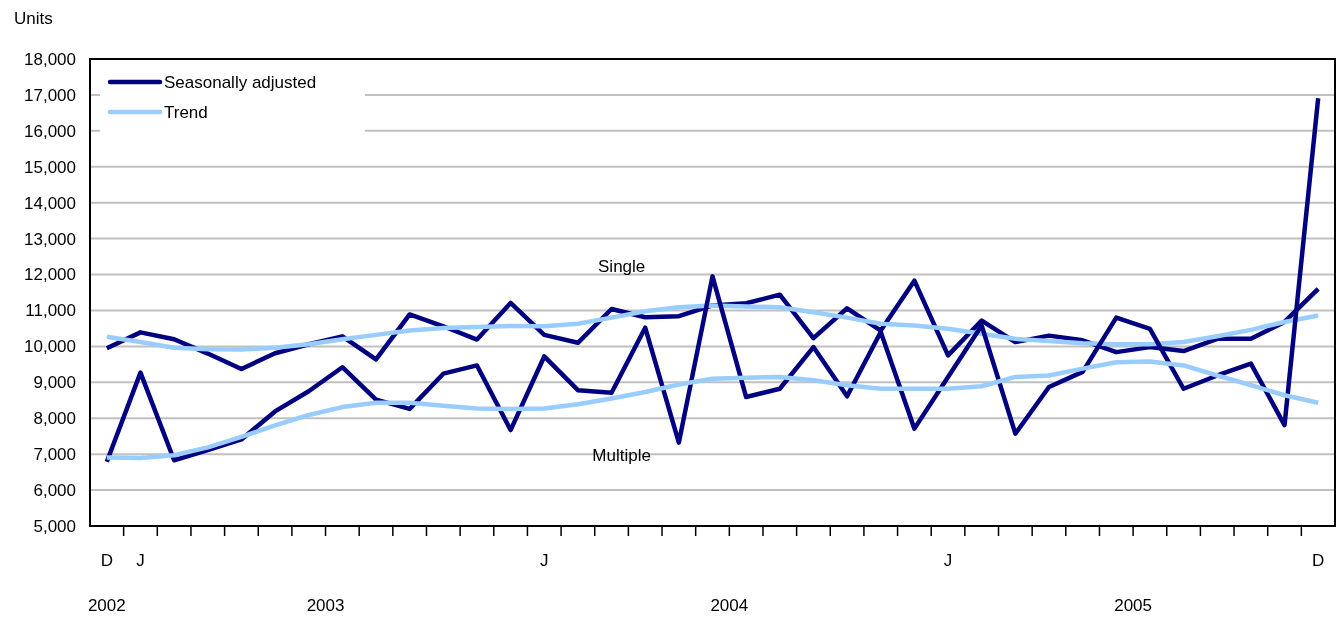 The width and height of the screenshot is (1338, 618). What do you see at coordinates (54, 455) in the screenshot?
I see `y-tick-label: 7,000` at bounding box center [54, 455].